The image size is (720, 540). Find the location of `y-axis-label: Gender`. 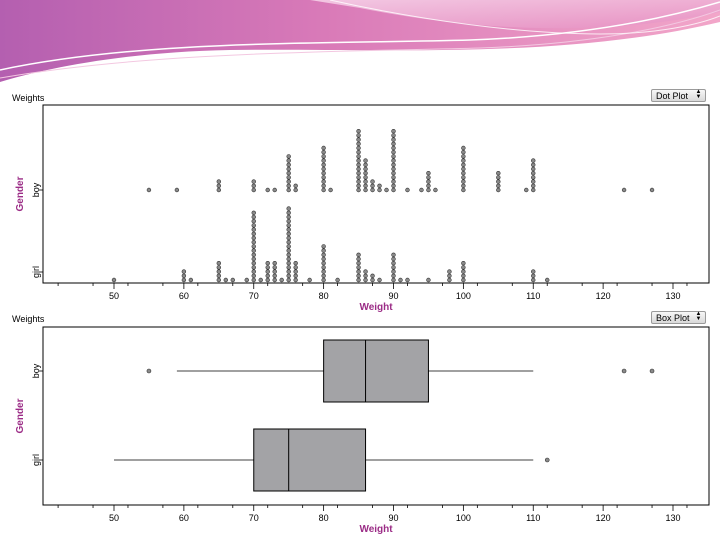

y-axis-label: Gender is located at coordinates (20, 193).